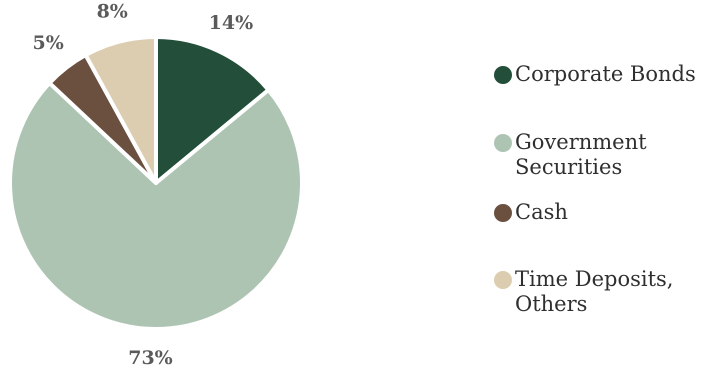 The image size is (728, 370). I want to click on legend-label-time-deposits-others-line2: Others, so click(551, 304).